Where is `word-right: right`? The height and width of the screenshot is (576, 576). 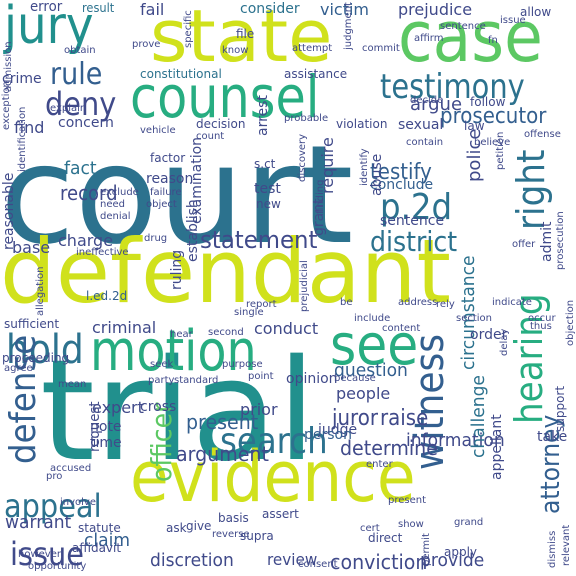
word-right: right is located at coordinates (531, 189).